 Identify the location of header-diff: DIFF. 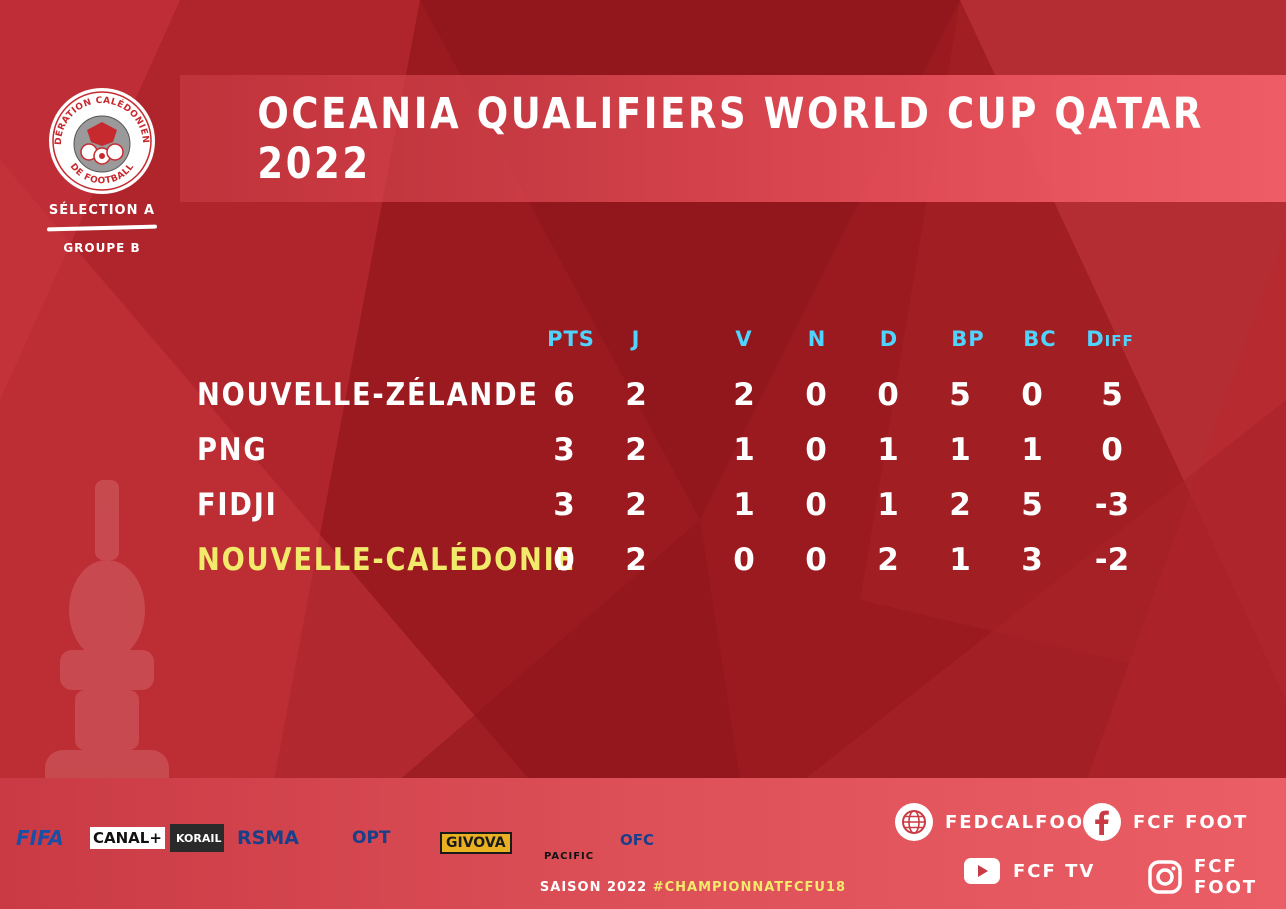
(1110, 339).